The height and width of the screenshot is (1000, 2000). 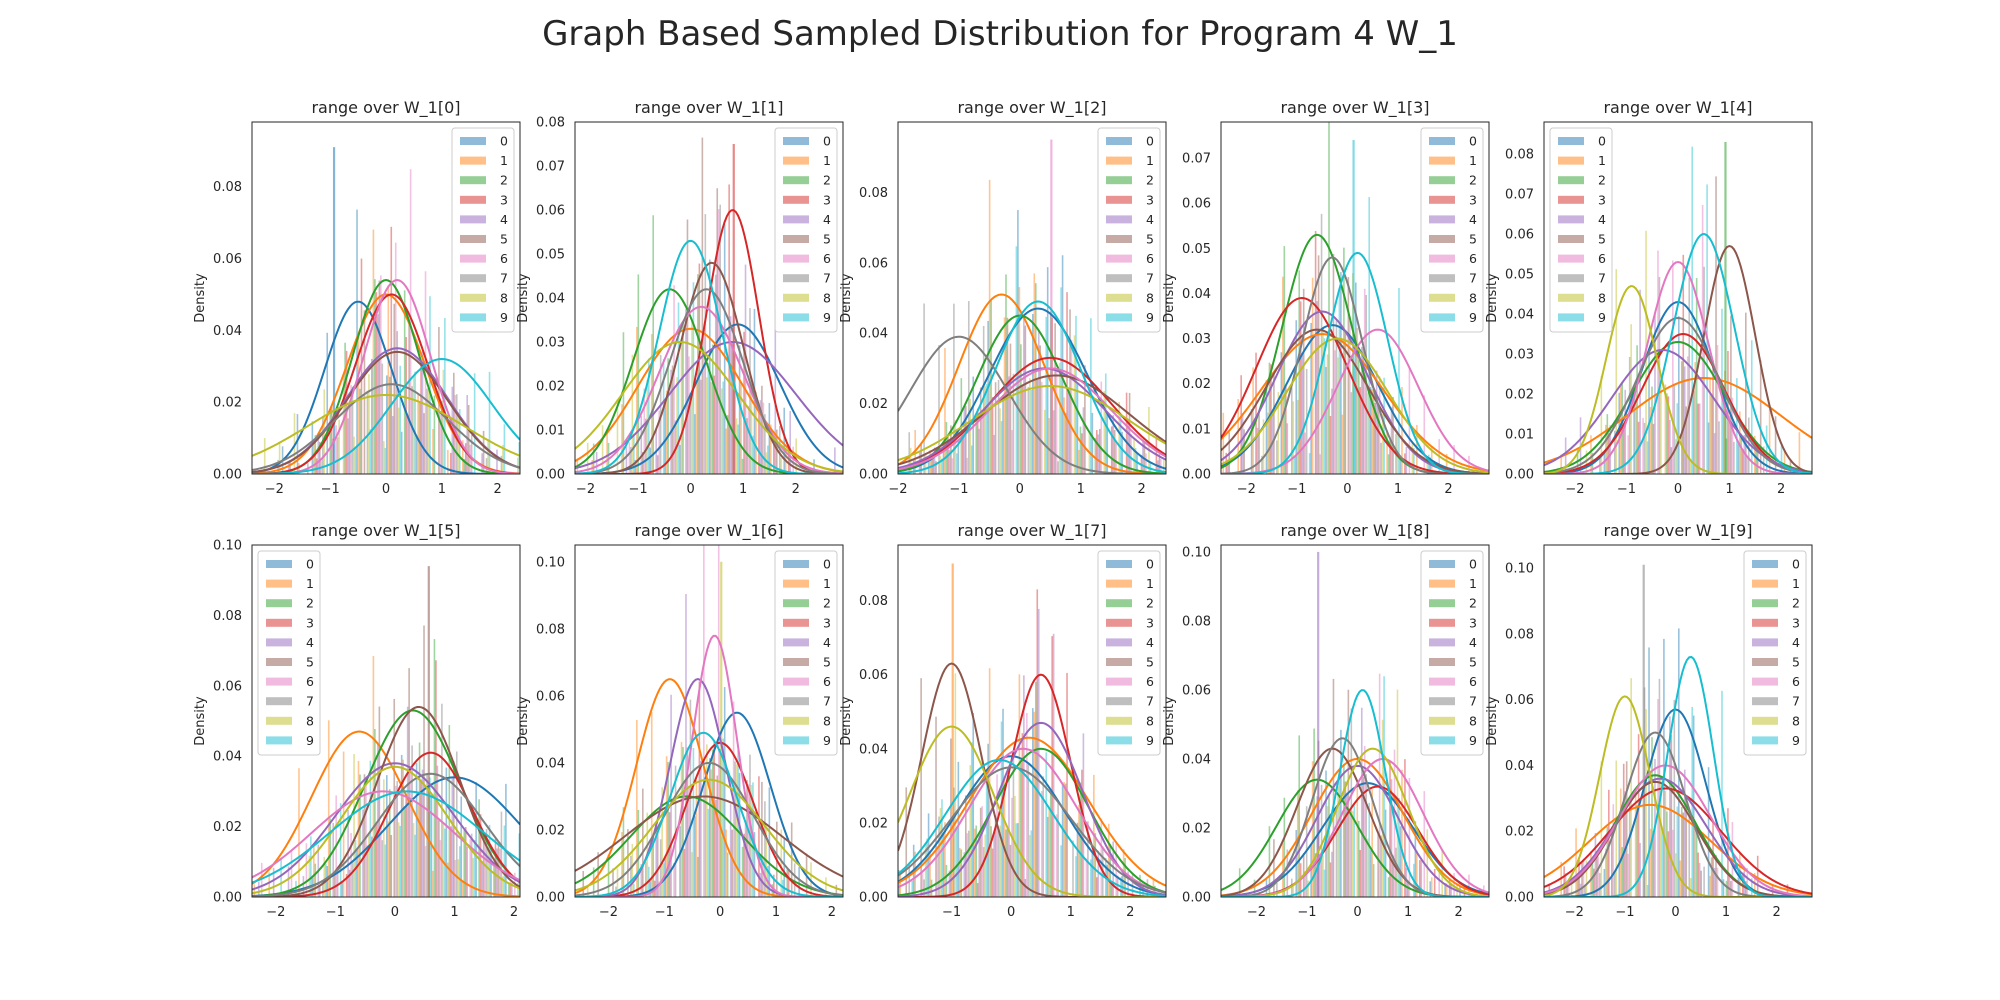 What do you see at coordinates (1150, 278) in the screenshot?
I see `legend-label: 7` at bounding box center [1150, 278].